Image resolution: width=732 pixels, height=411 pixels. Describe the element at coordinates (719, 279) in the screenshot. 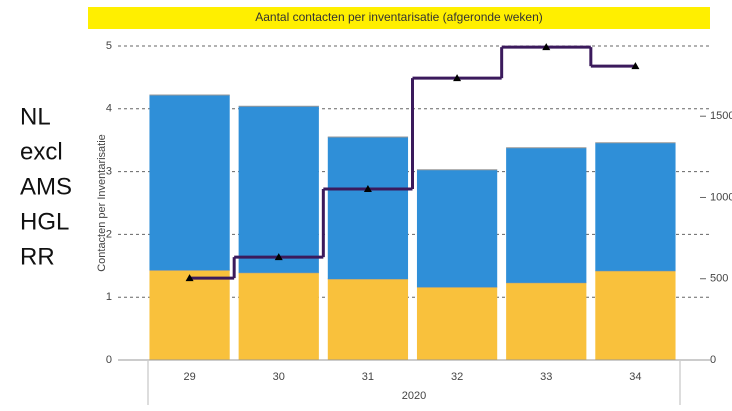

I see `y2-tick-label: 500` at that location.